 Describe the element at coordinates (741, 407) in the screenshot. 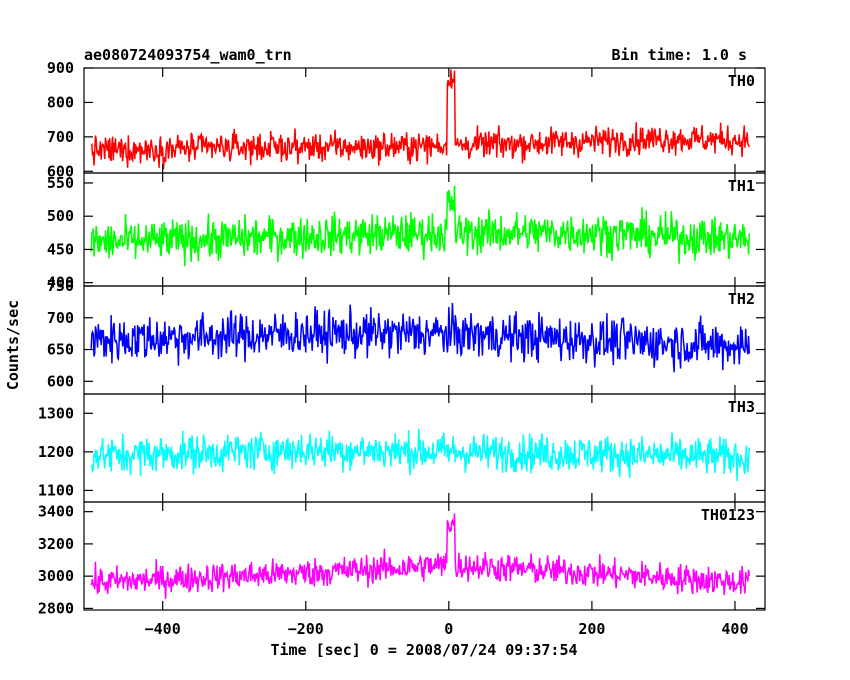

I see `series-label-th3: TH3` at that location.